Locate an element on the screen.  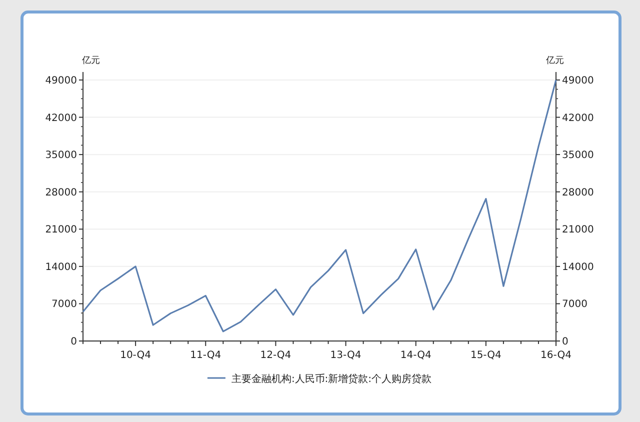
y2-tick-label: 49000 is located at coordinates (578, 80).